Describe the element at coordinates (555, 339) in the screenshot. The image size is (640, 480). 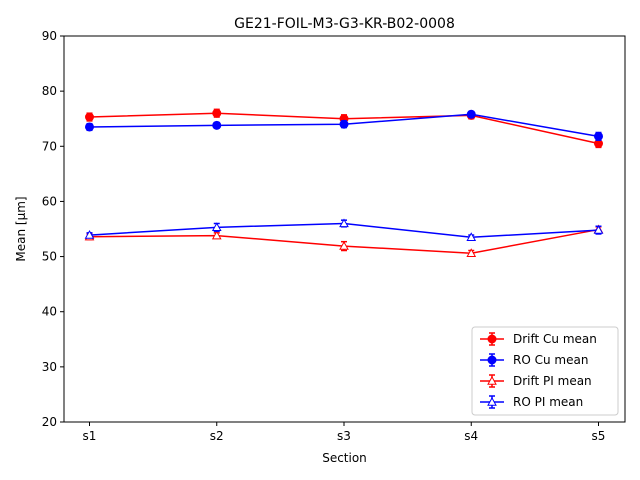
I see `legend-label: Drift Cu mean` at that location.